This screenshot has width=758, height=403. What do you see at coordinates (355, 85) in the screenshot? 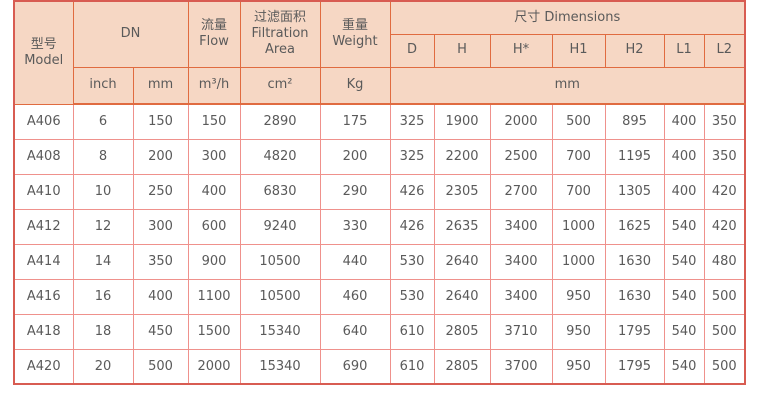
I see `unit-weight: Kg` at bounding box center [355, 85].